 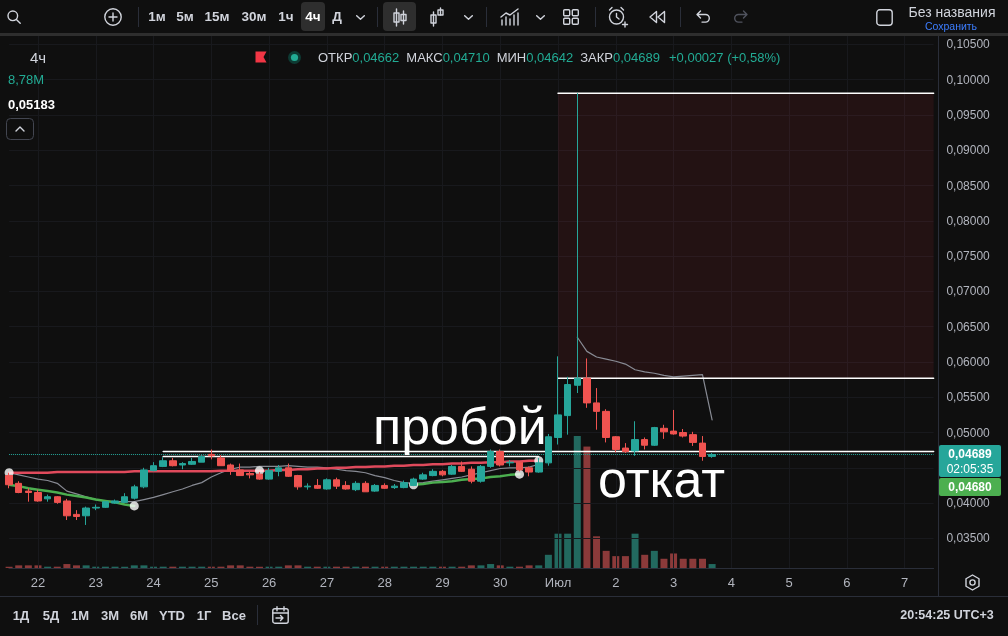 I want to click on annotation: 0,04689, so click(x=636, y=57).